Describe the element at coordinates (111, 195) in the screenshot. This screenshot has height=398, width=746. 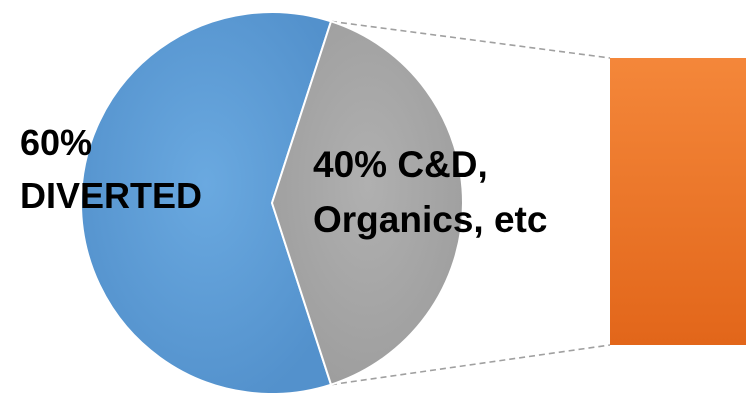
I see `slice-label-diverted-line-2: DIVERTED` at that location.